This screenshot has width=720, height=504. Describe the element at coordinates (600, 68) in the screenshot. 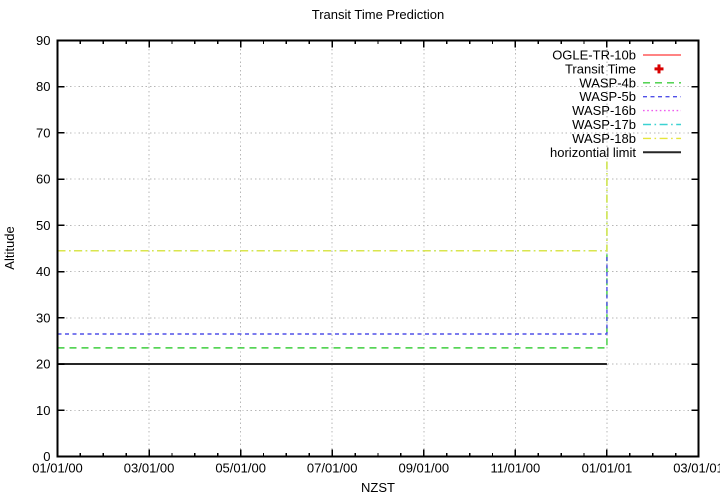

I see `legend-label-transit-time: Transit Time` at that location.